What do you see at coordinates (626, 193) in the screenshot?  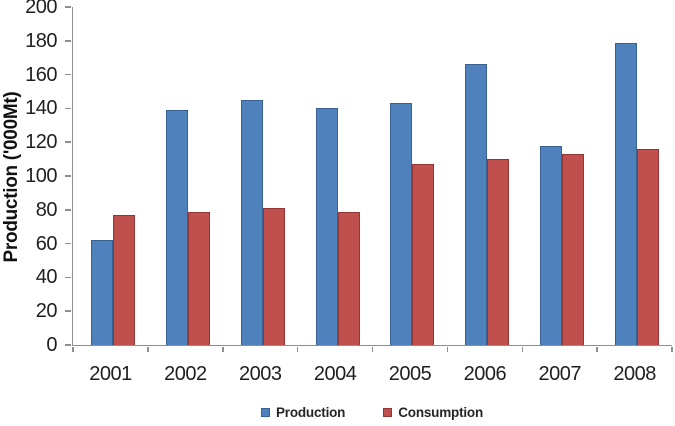 I see `bar-production-2008` at bounding box center [626, 193].